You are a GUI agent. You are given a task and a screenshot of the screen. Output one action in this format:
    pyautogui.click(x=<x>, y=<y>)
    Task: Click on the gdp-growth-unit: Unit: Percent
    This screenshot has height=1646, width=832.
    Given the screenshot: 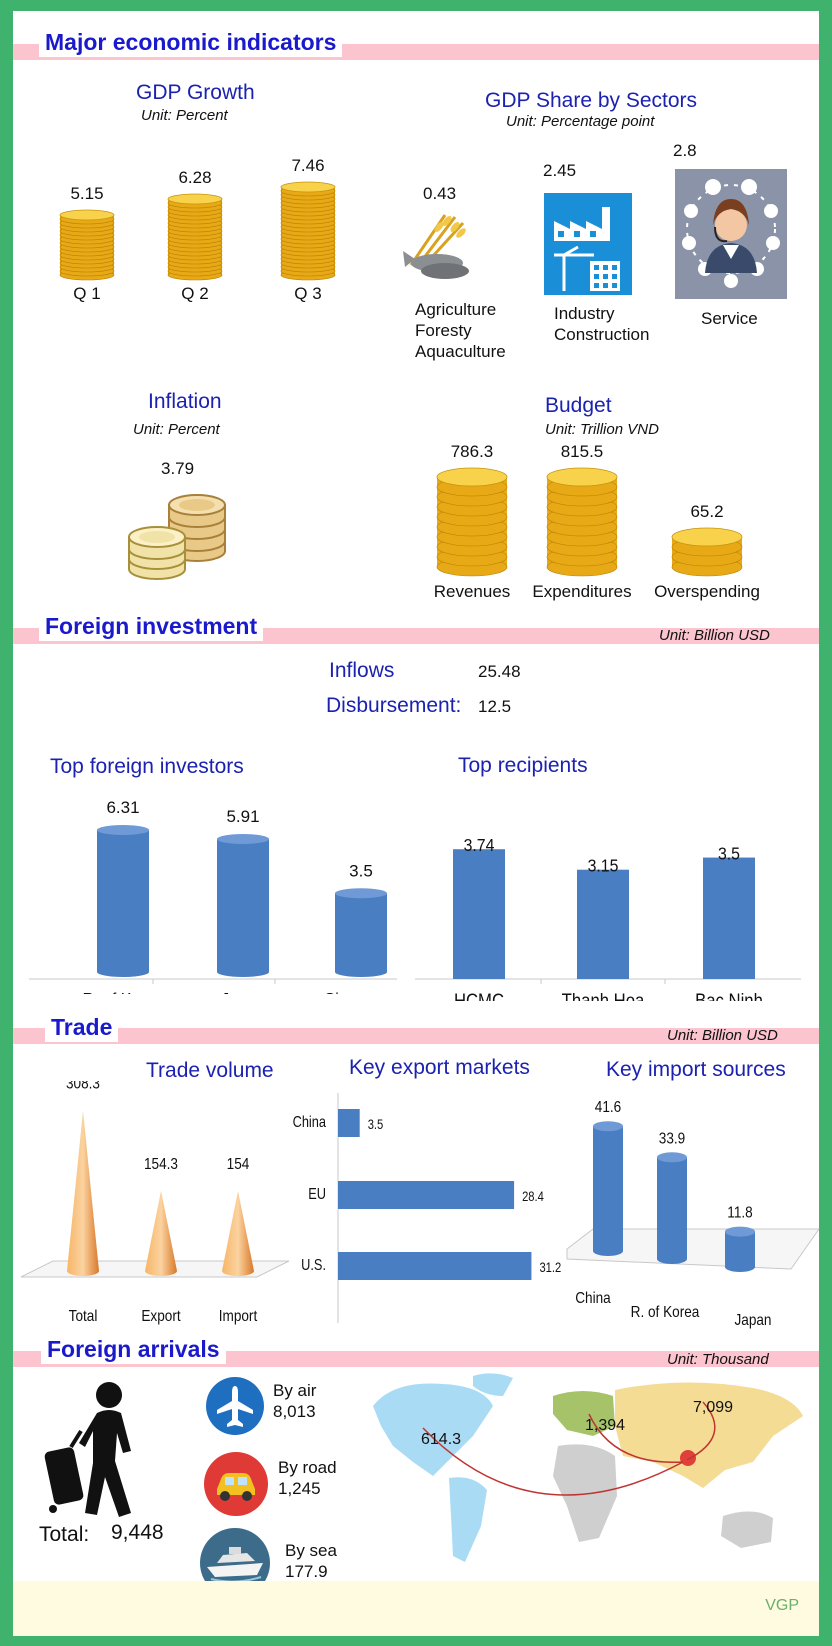 What is the action you would take?
    pyautogui.click(x=184, y=115)
    